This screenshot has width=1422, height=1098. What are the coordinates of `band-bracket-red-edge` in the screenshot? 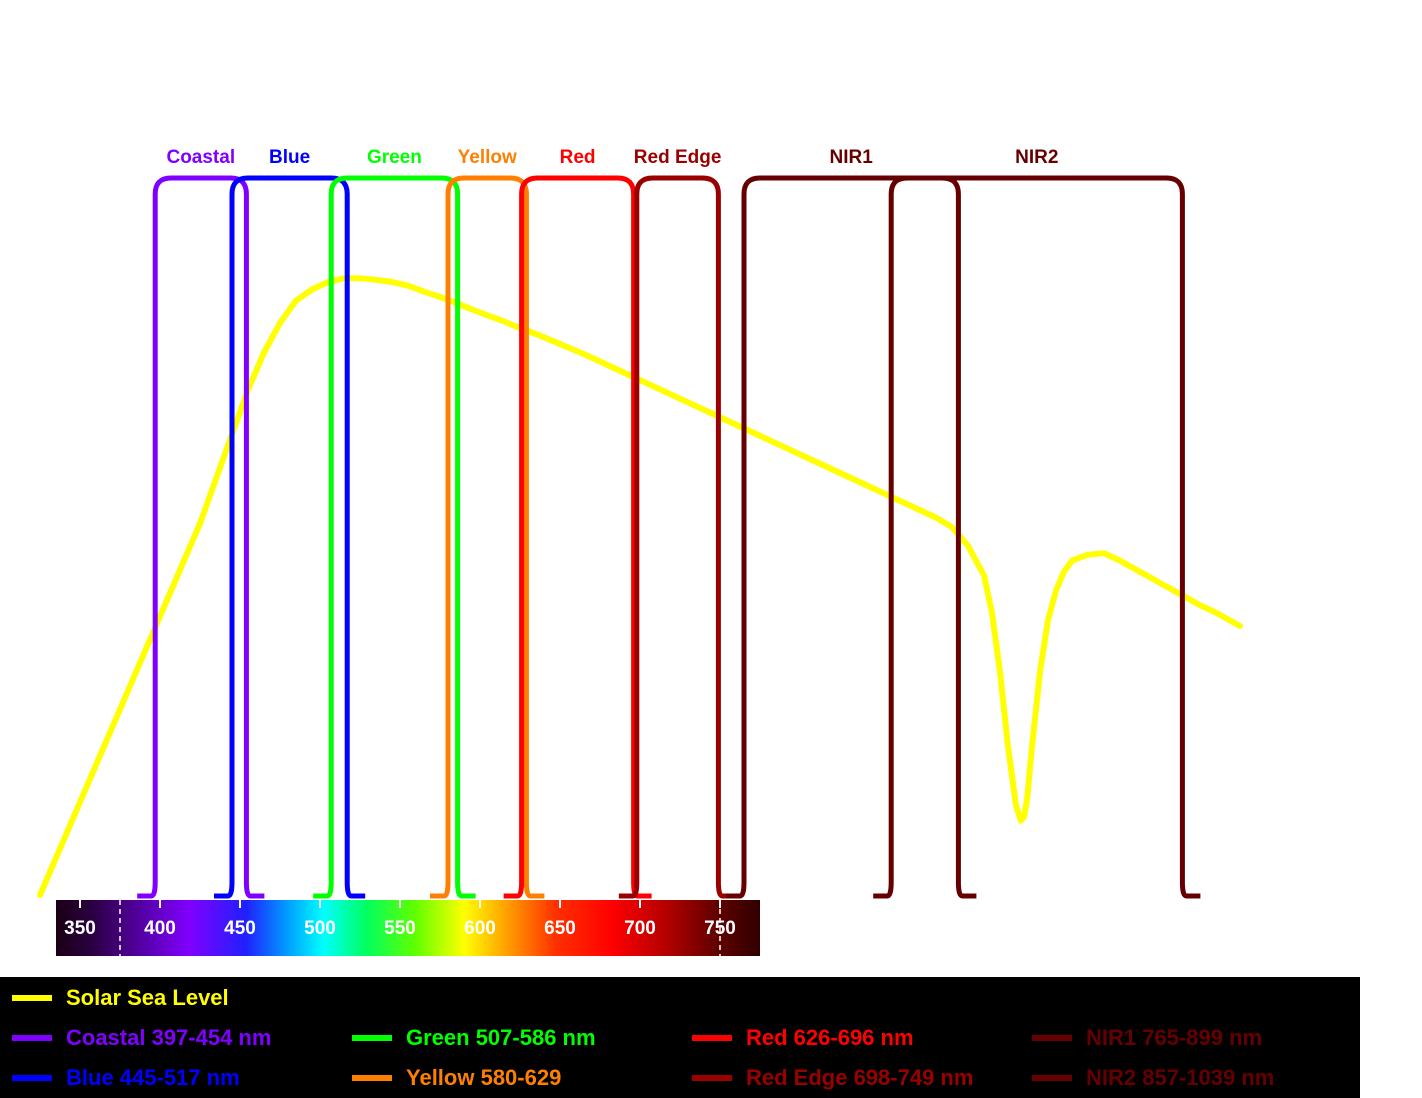 It's located at (677, 537).